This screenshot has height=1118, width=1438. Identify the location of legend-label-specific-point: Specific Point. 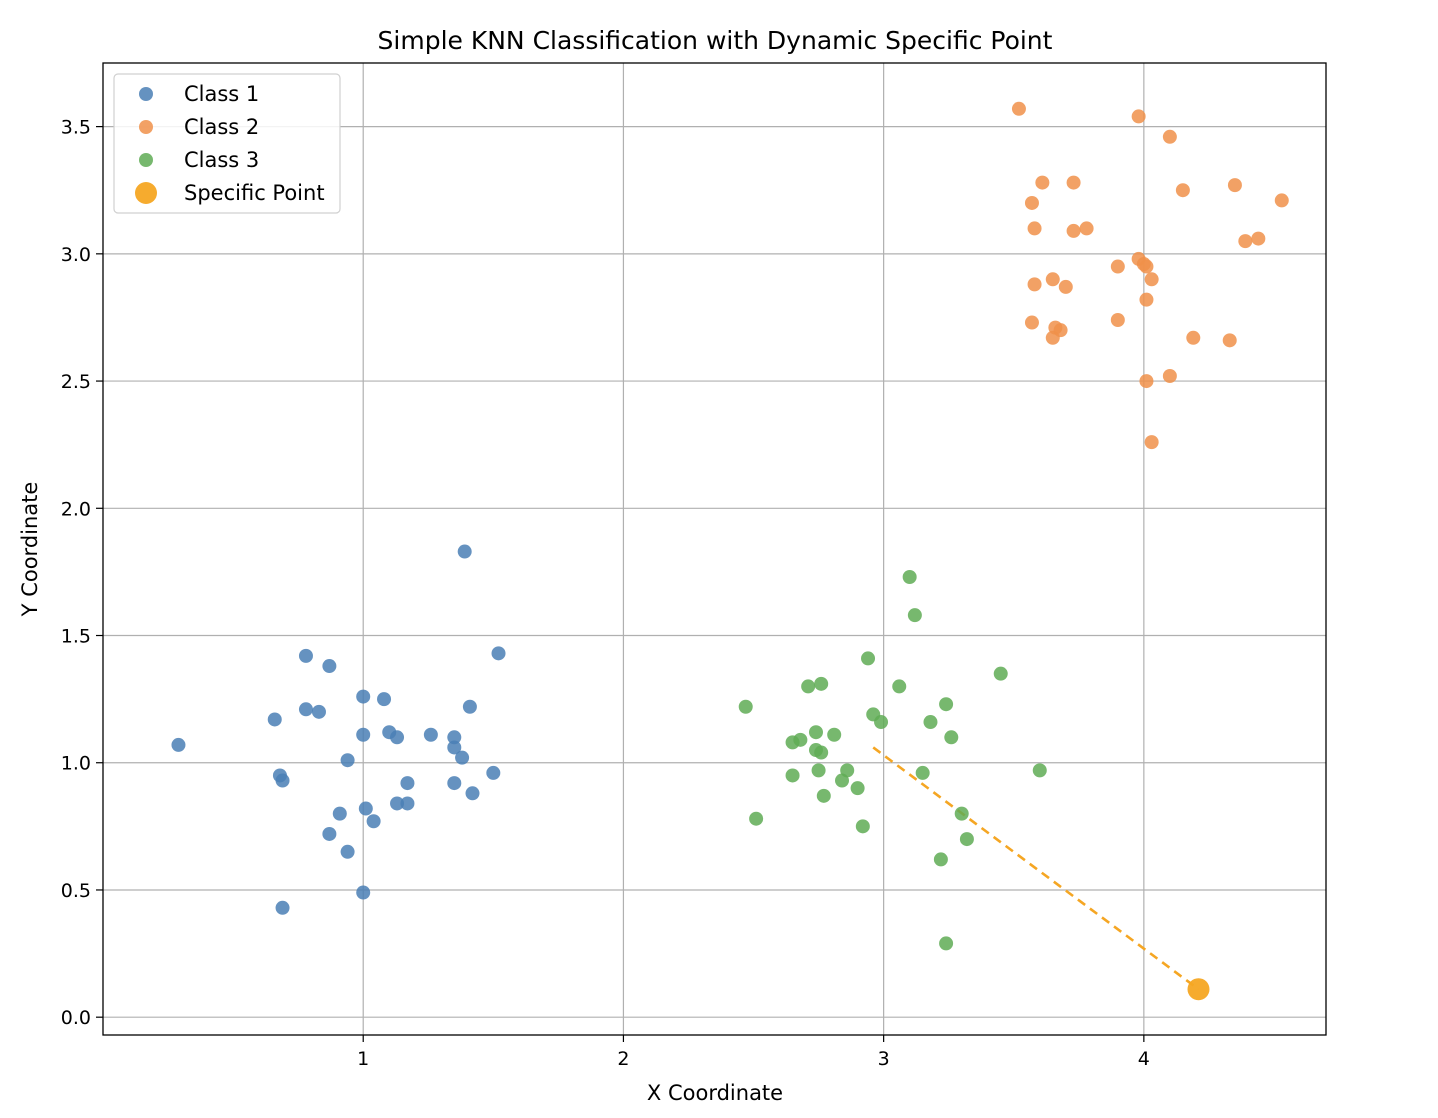
(254, 193).